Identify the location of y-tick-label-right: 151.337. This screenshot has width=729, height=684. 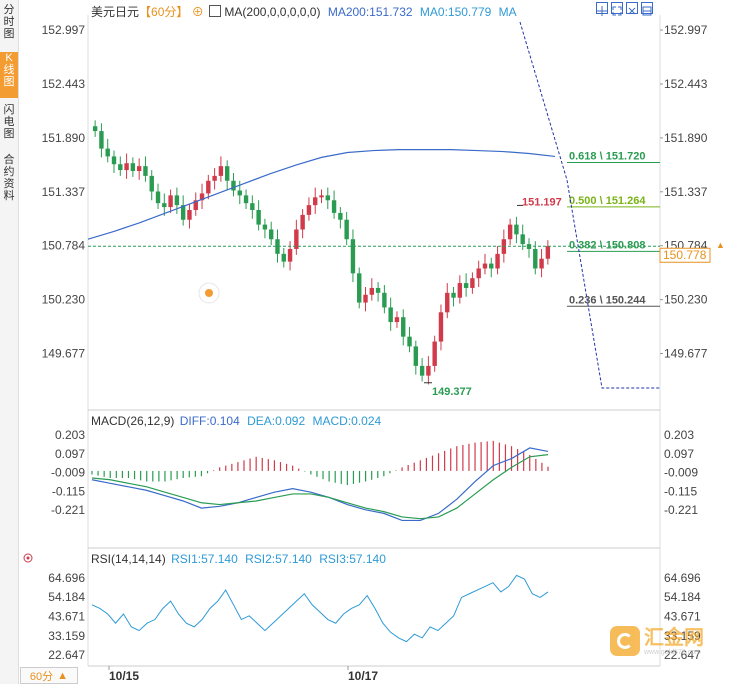
(686, 192).